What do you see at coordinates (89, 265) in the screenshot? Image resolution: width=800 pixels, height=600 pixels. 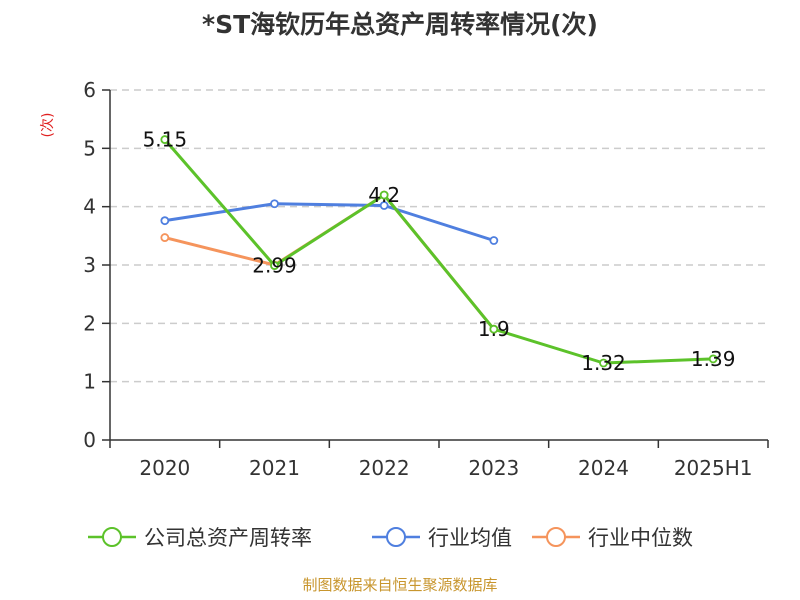 I see `y-tick-label: 3` at bounding box center [89, 265].